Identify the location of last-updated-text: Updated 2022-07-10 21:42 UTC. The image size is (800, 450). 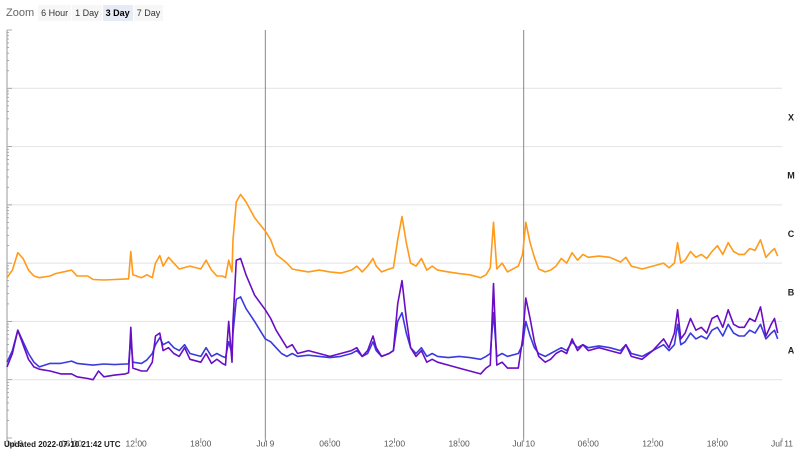
(62, 444).